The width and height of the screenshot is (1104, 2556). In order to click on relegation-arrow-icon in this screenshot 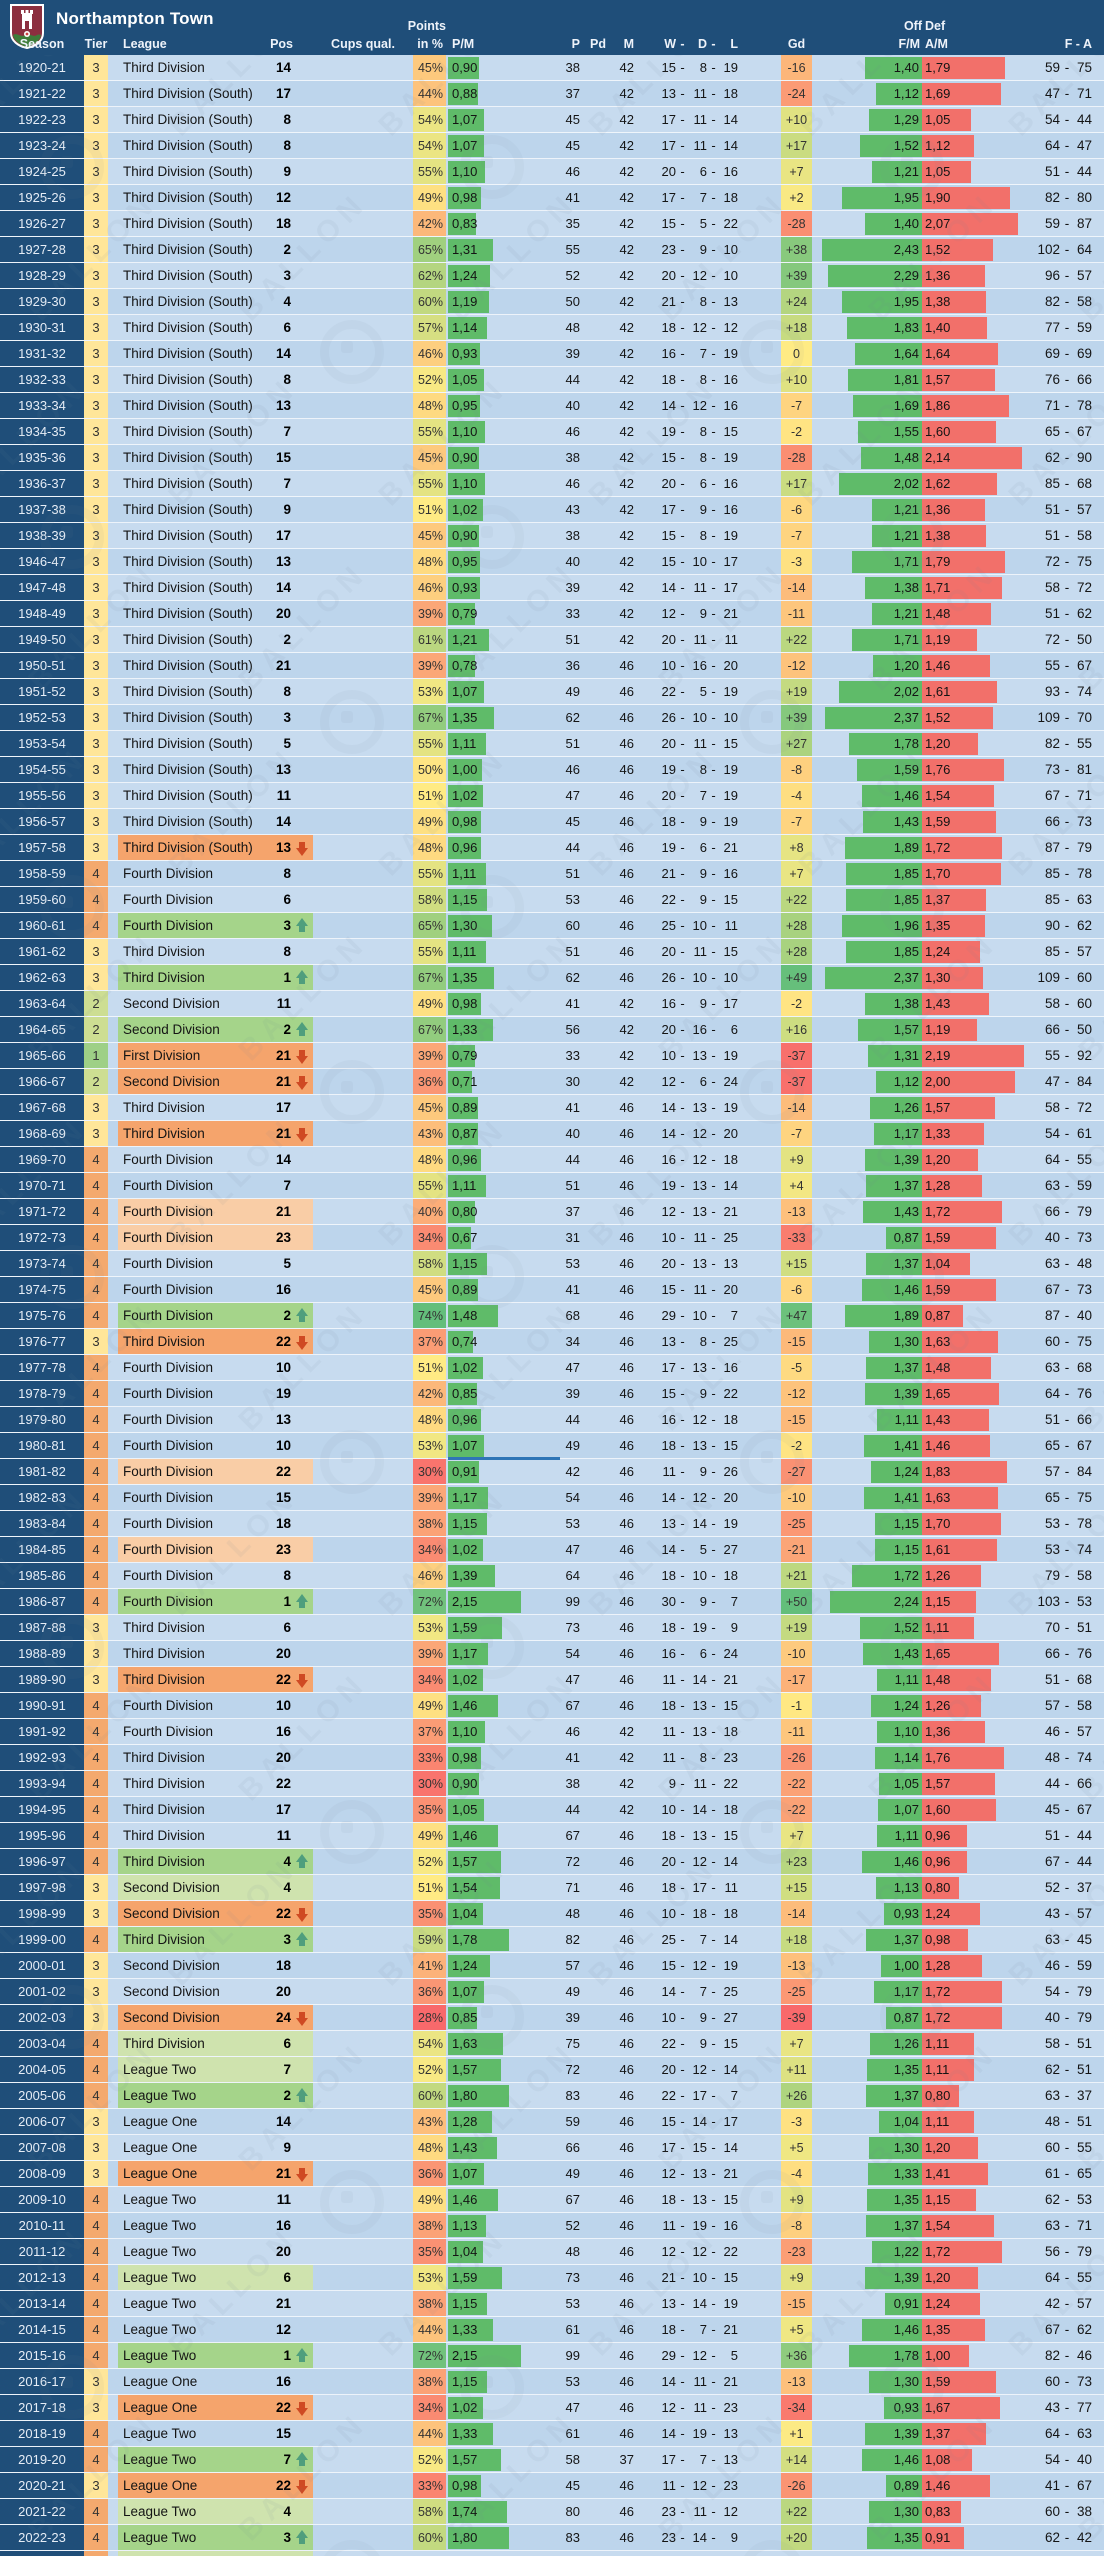, I will do `click(302, 2486)`.